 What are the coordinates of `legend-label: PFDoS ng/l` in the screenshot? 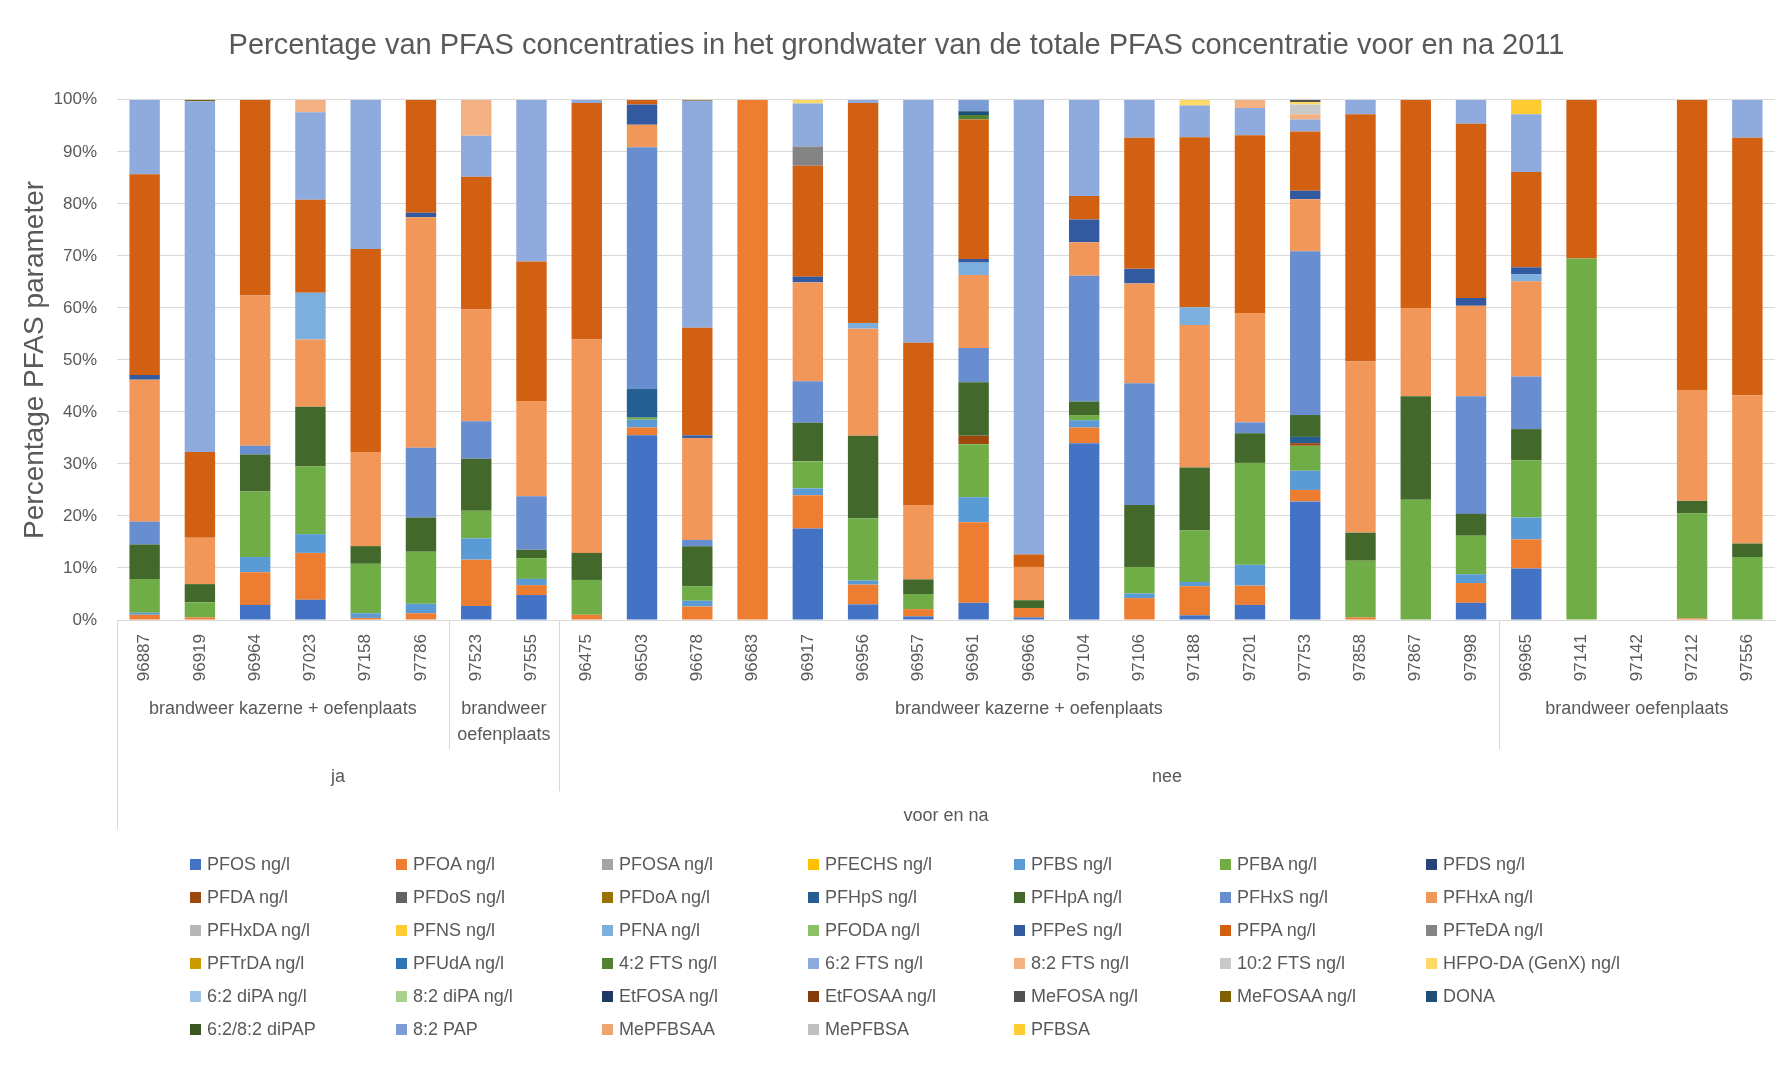 It's located at (459, 897).